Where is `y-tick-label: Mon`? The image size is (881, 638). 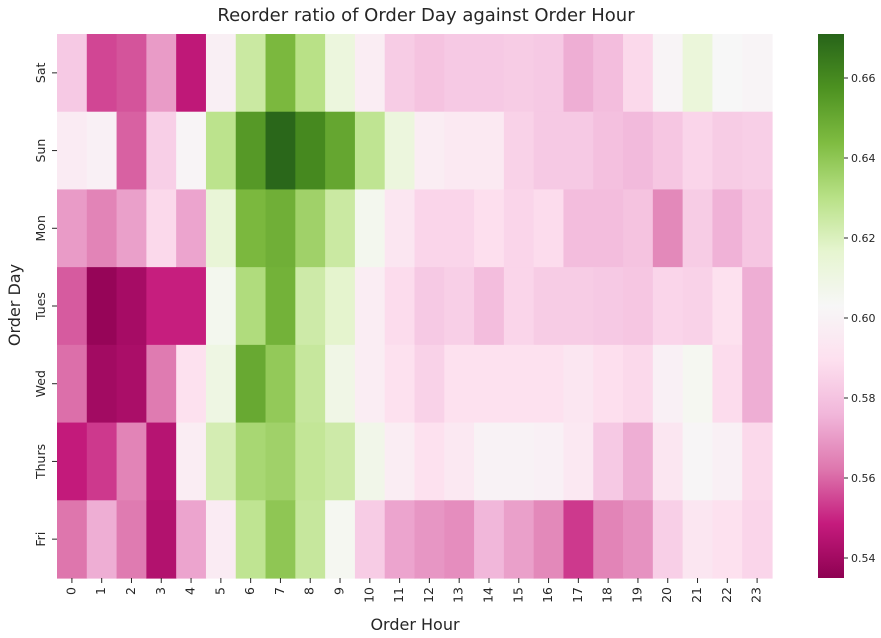 y-tick-label: Mon is located at coordinates (40, 228).